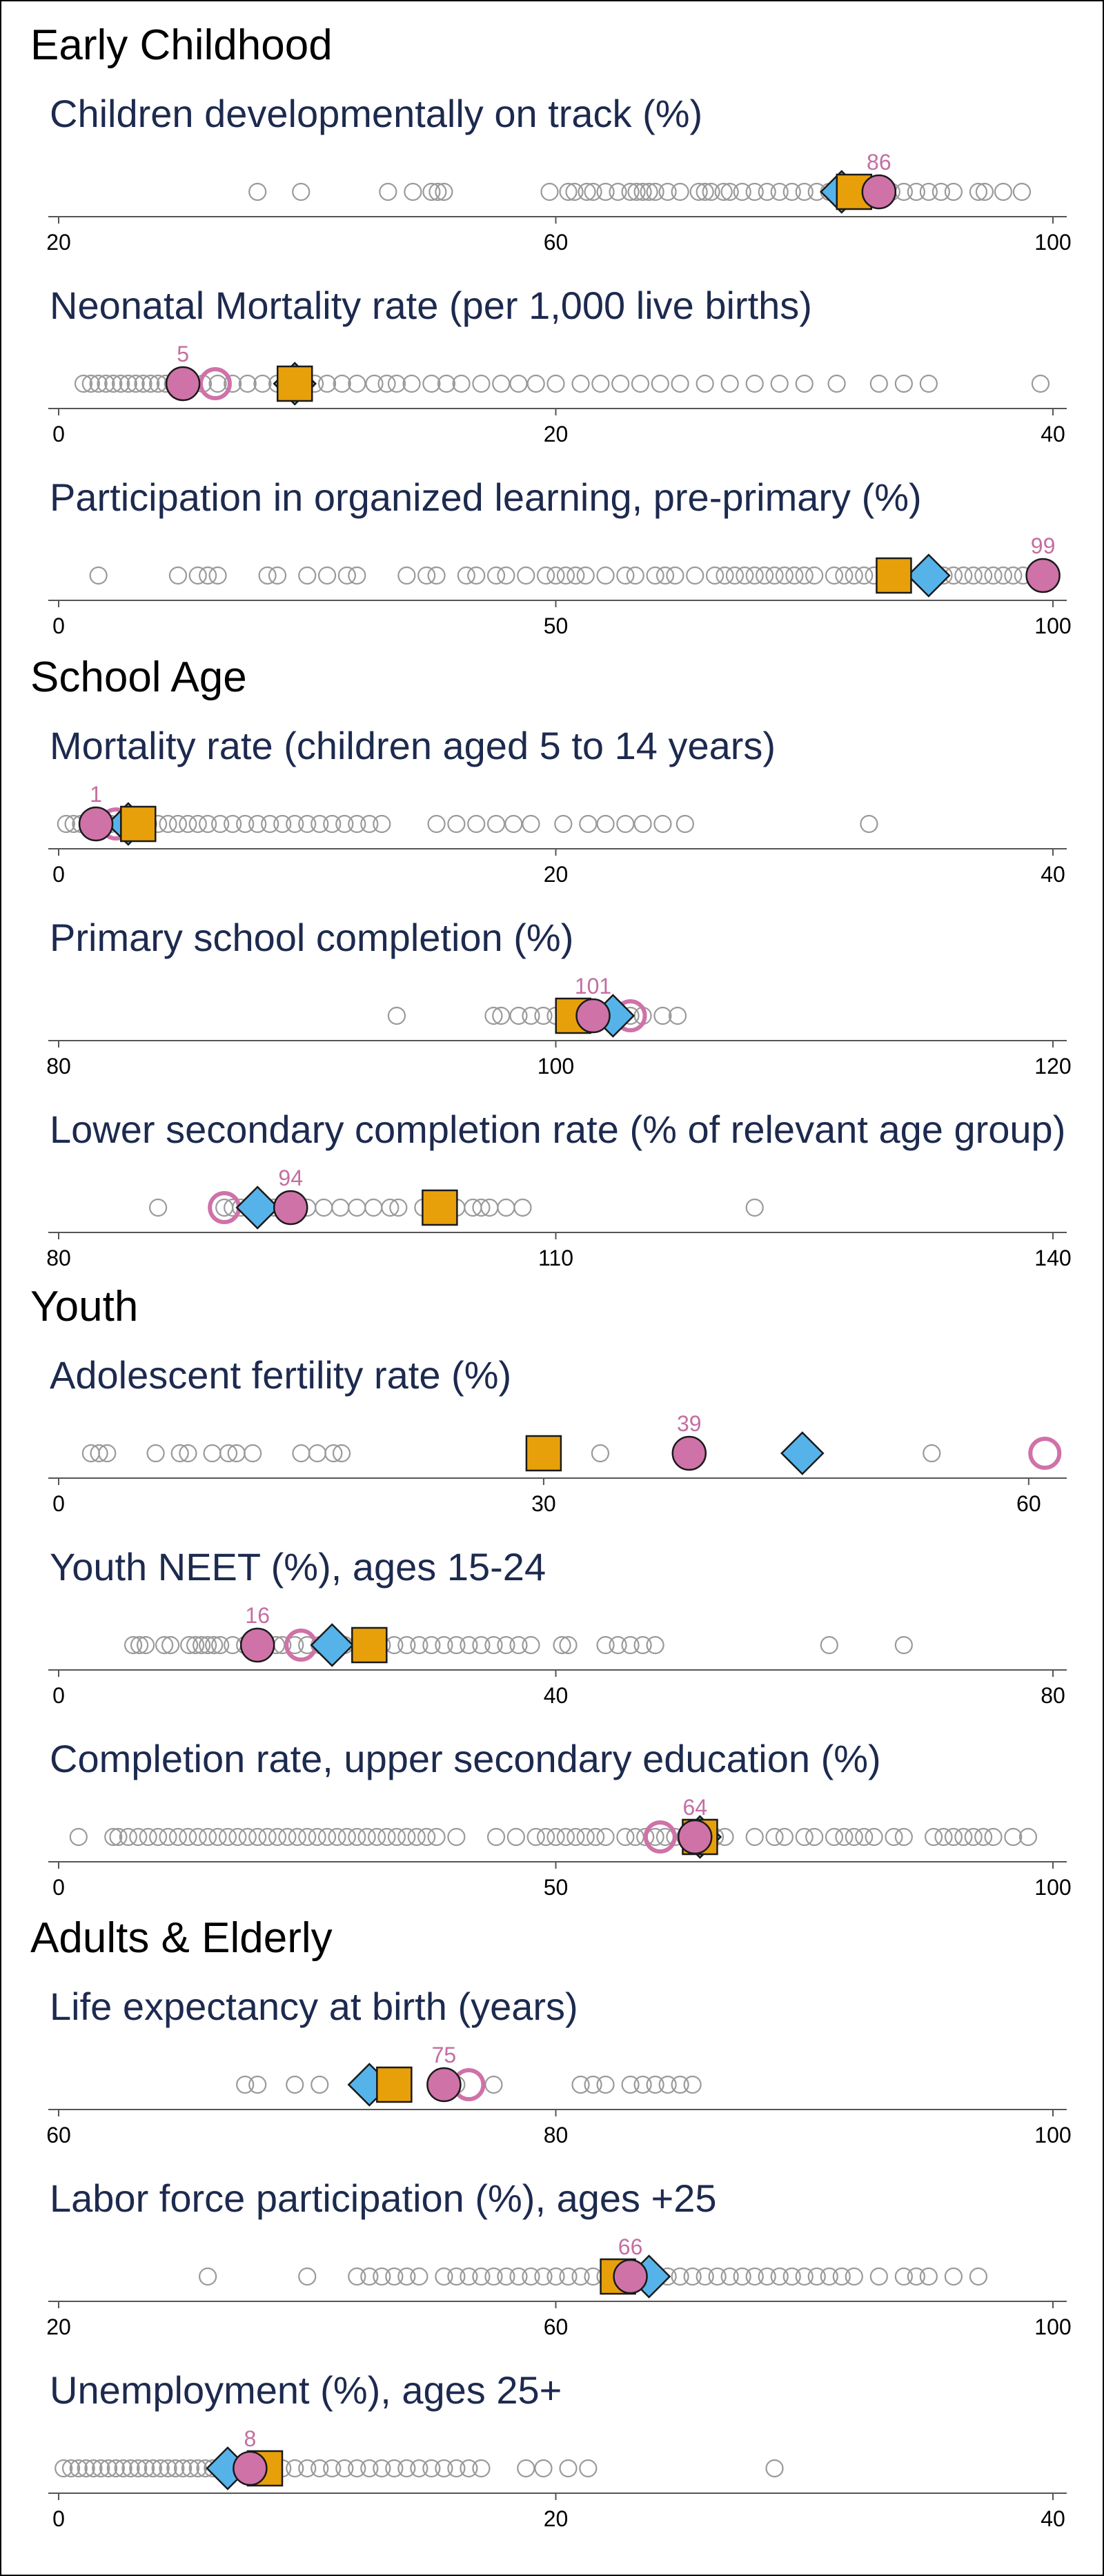  What do you see at coordinates (1053, 1695) in the screenshot?
I see `x-tick-label: 80` at bounding box center [1053, 1695].